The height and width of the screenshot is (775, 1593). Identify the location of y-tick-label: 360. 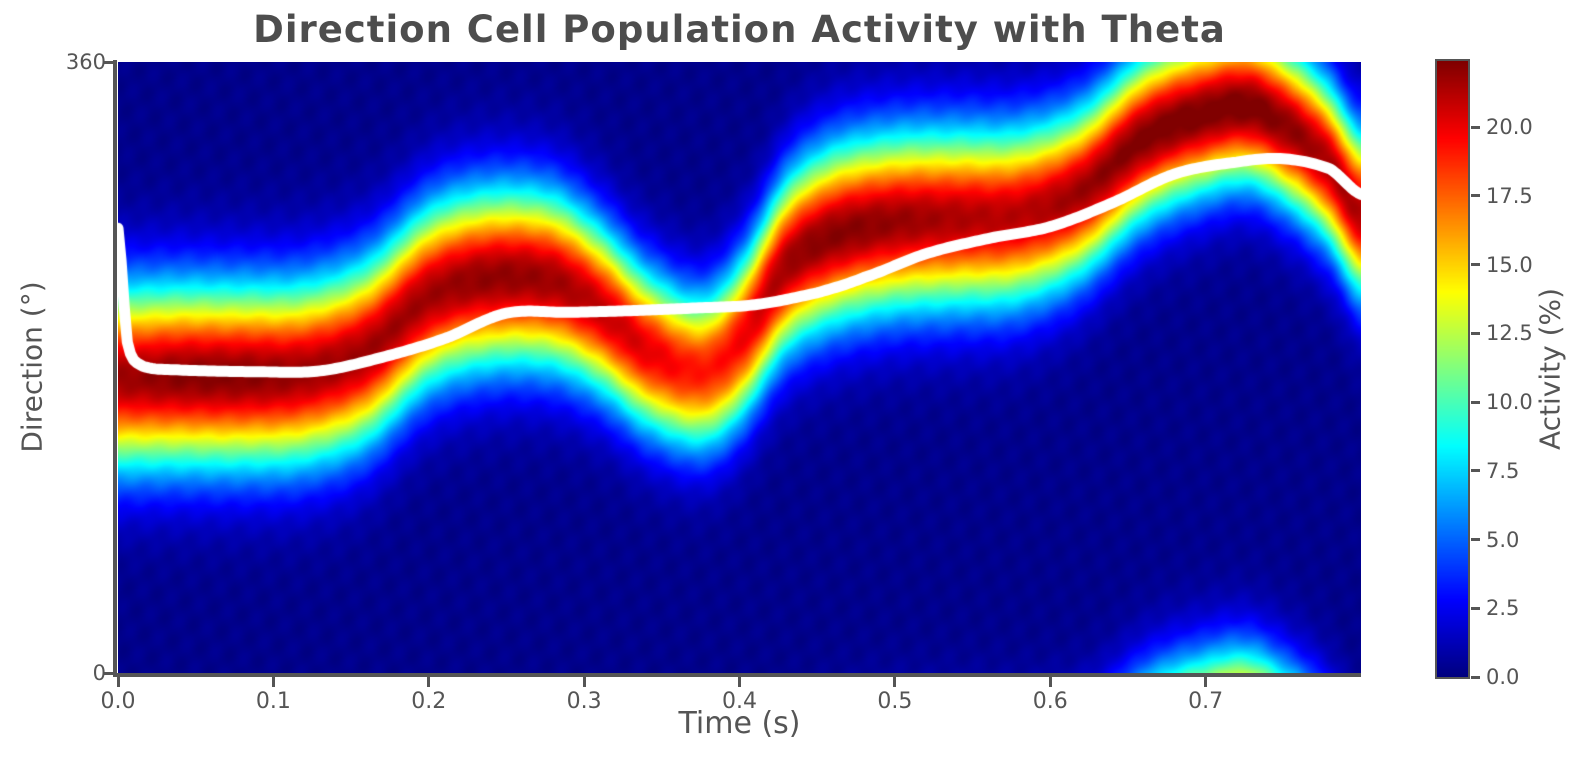
(85, 62).